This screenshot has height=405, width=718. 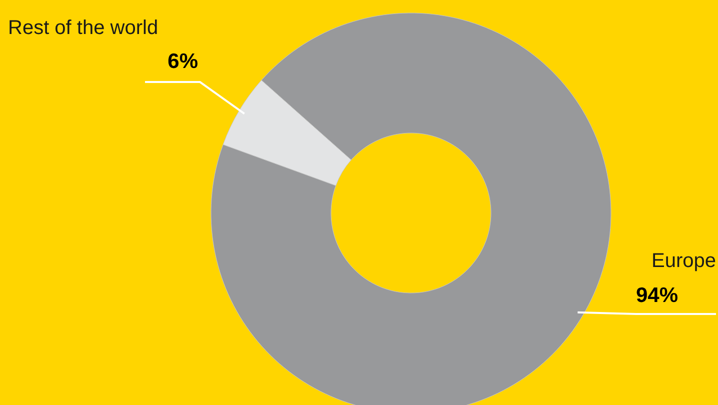 I want to click on slice-label: Rest of the world, so click(x=83, y=28).